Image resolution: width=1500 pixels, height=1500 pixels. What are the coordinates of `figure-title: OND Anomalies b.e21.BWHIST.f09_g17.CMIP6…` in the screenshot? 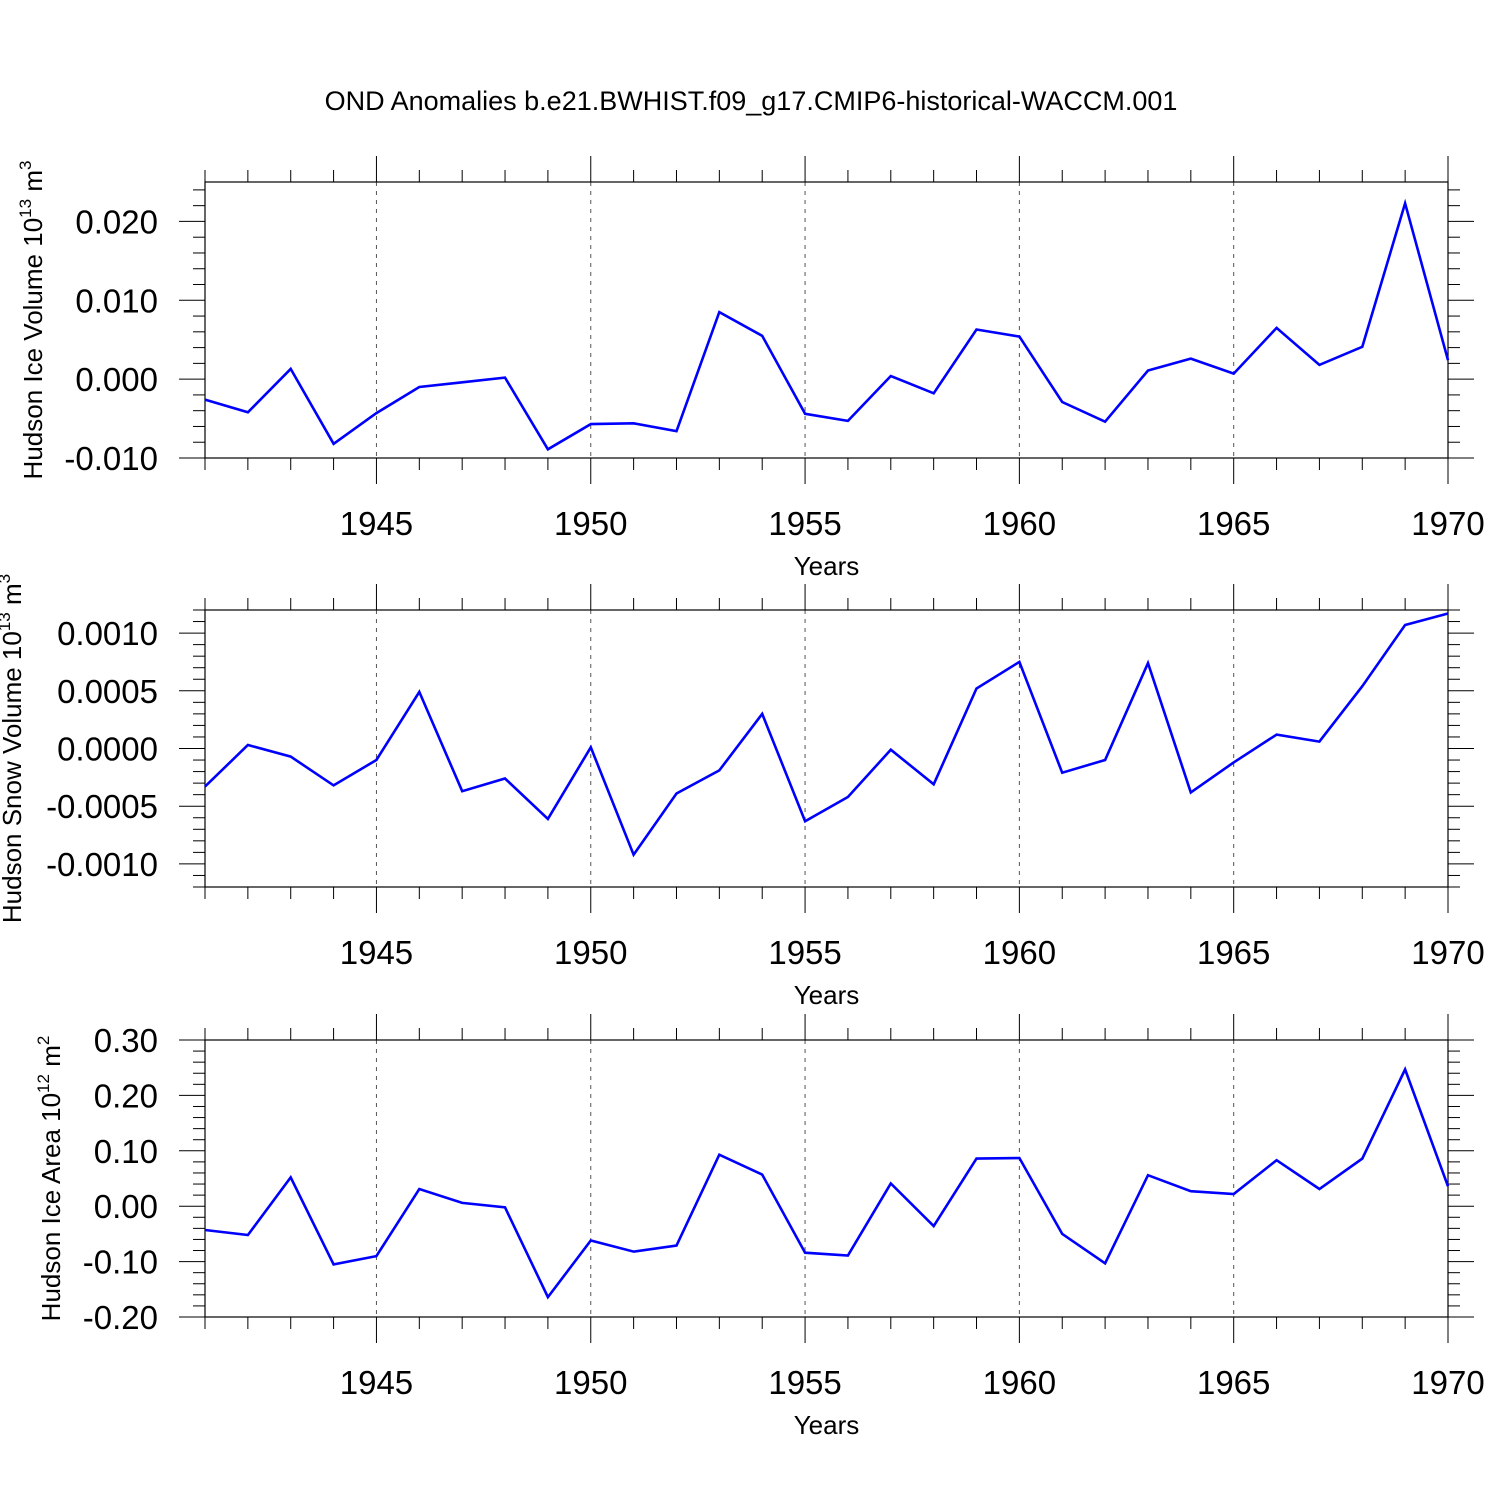 It's located at (751, 101).